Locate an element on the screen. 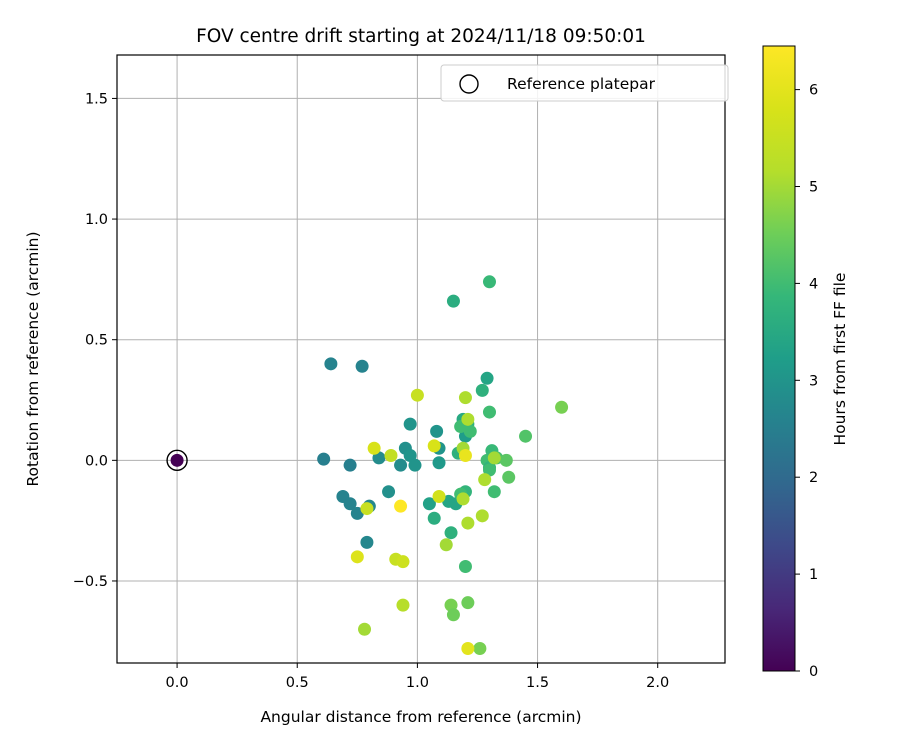  colorbar-tick-label: 1 is located at coordinates (813, 575).